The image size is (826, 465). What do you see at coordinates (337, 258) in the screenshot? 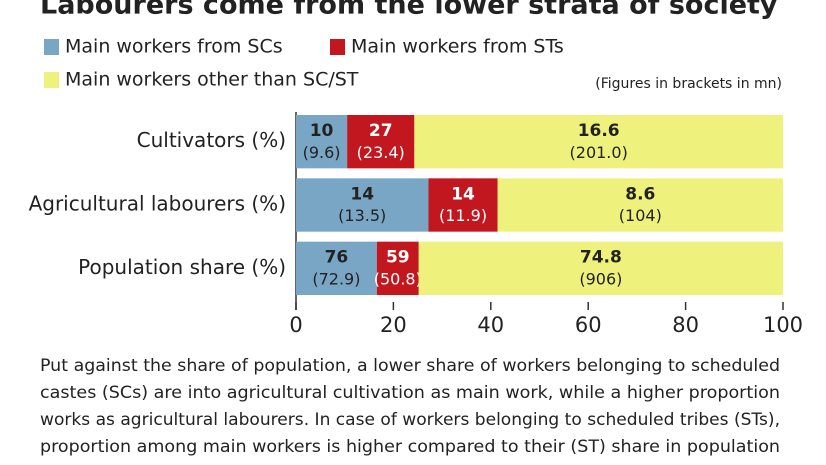
I see `share-label: 76` at bounding box center [337, 258].